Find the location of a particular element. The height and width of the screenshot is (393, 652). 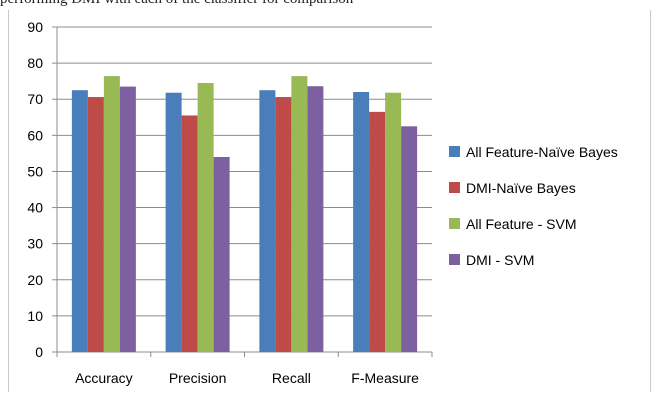

y-tick-label: 40 is located at coordinates (35, 208).